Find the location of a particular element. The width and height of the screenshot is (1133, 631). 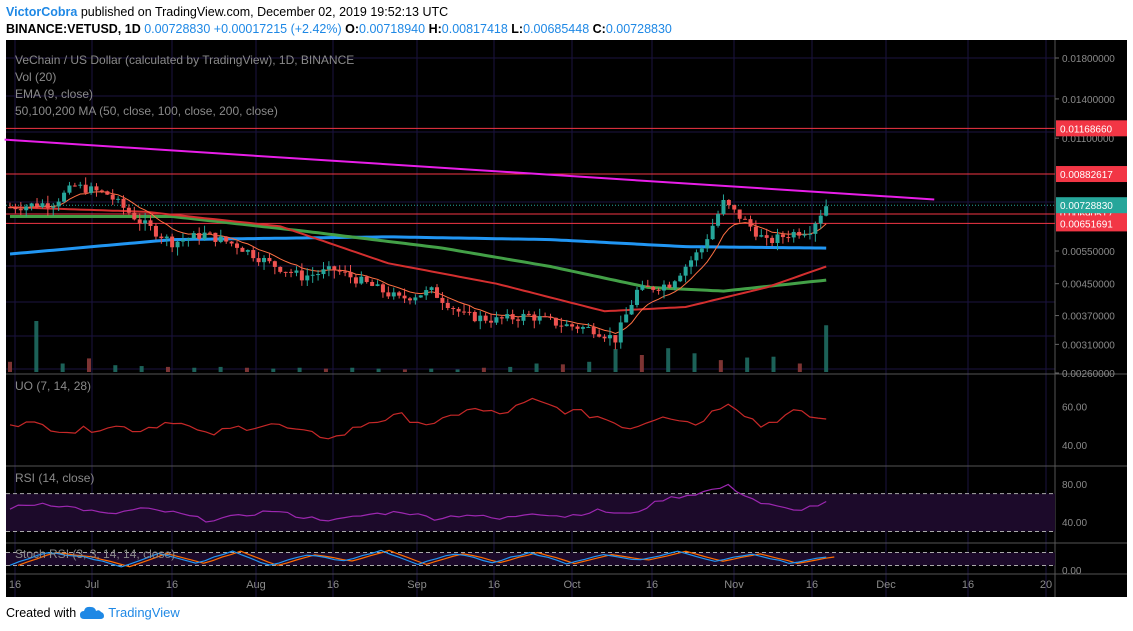

author-link: VictorCobra is located at coordinates (42, 12).